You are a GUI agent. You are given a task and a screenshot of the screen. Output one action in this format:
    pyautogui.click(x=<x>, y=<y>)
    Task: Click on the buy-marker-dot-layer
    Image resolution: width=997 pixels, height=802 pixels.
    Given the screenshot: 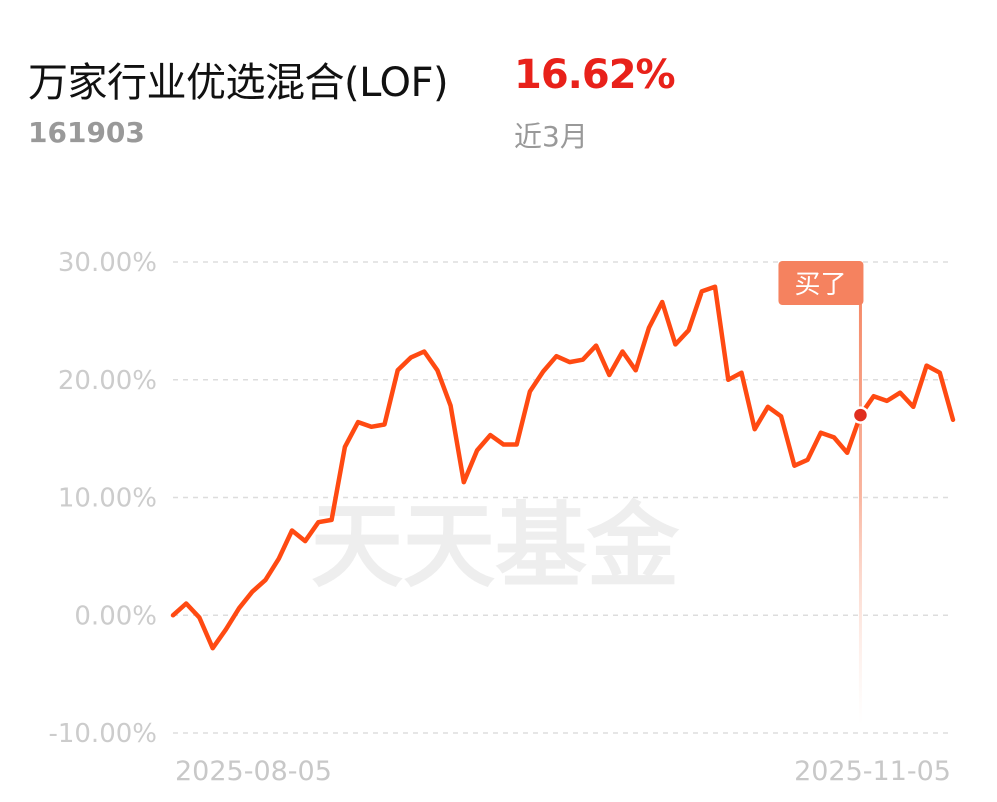 What is the action you would take?
    pyautogui.click(x=860, y=415)
    